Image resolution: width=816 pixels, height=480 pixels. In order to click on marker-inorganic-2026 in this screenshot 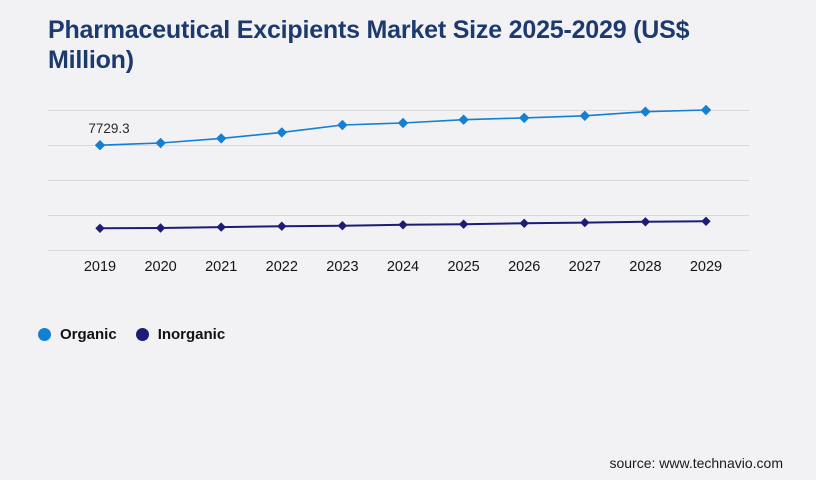, I will do `click(524, 223)`.